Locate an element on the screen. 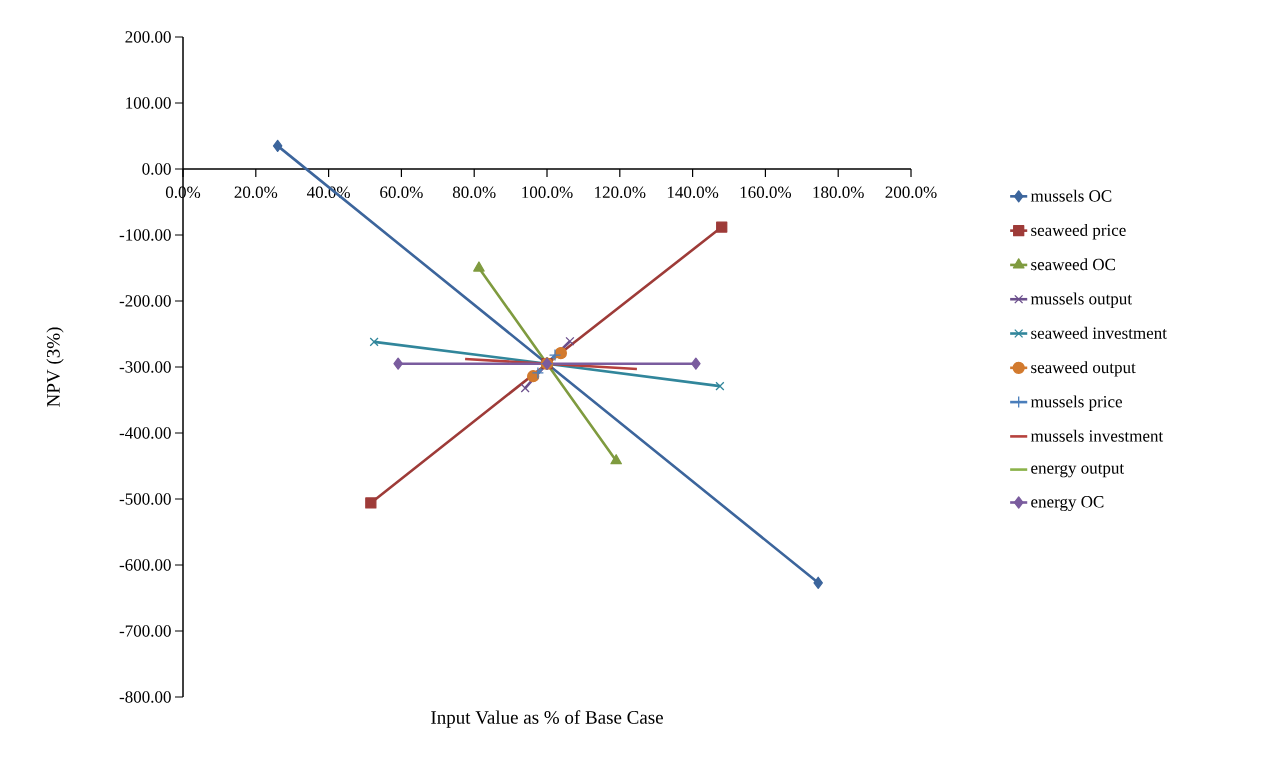 This screenshot has width=1261, height=765. y-tick-label: -200.00 is located at coordinates (145, 301).